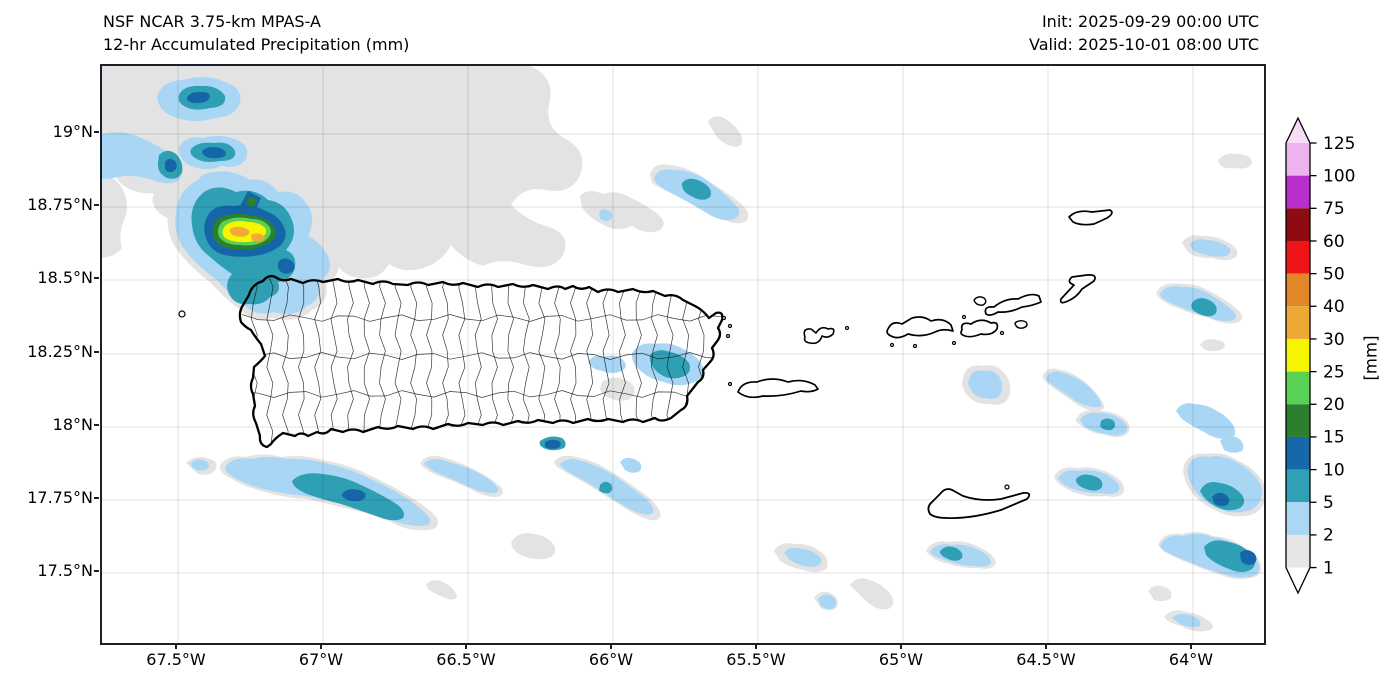  Describe the element at coordinates (1339, 144) in the screenshot. I see `colorbar-tick-label: 125` at that location.